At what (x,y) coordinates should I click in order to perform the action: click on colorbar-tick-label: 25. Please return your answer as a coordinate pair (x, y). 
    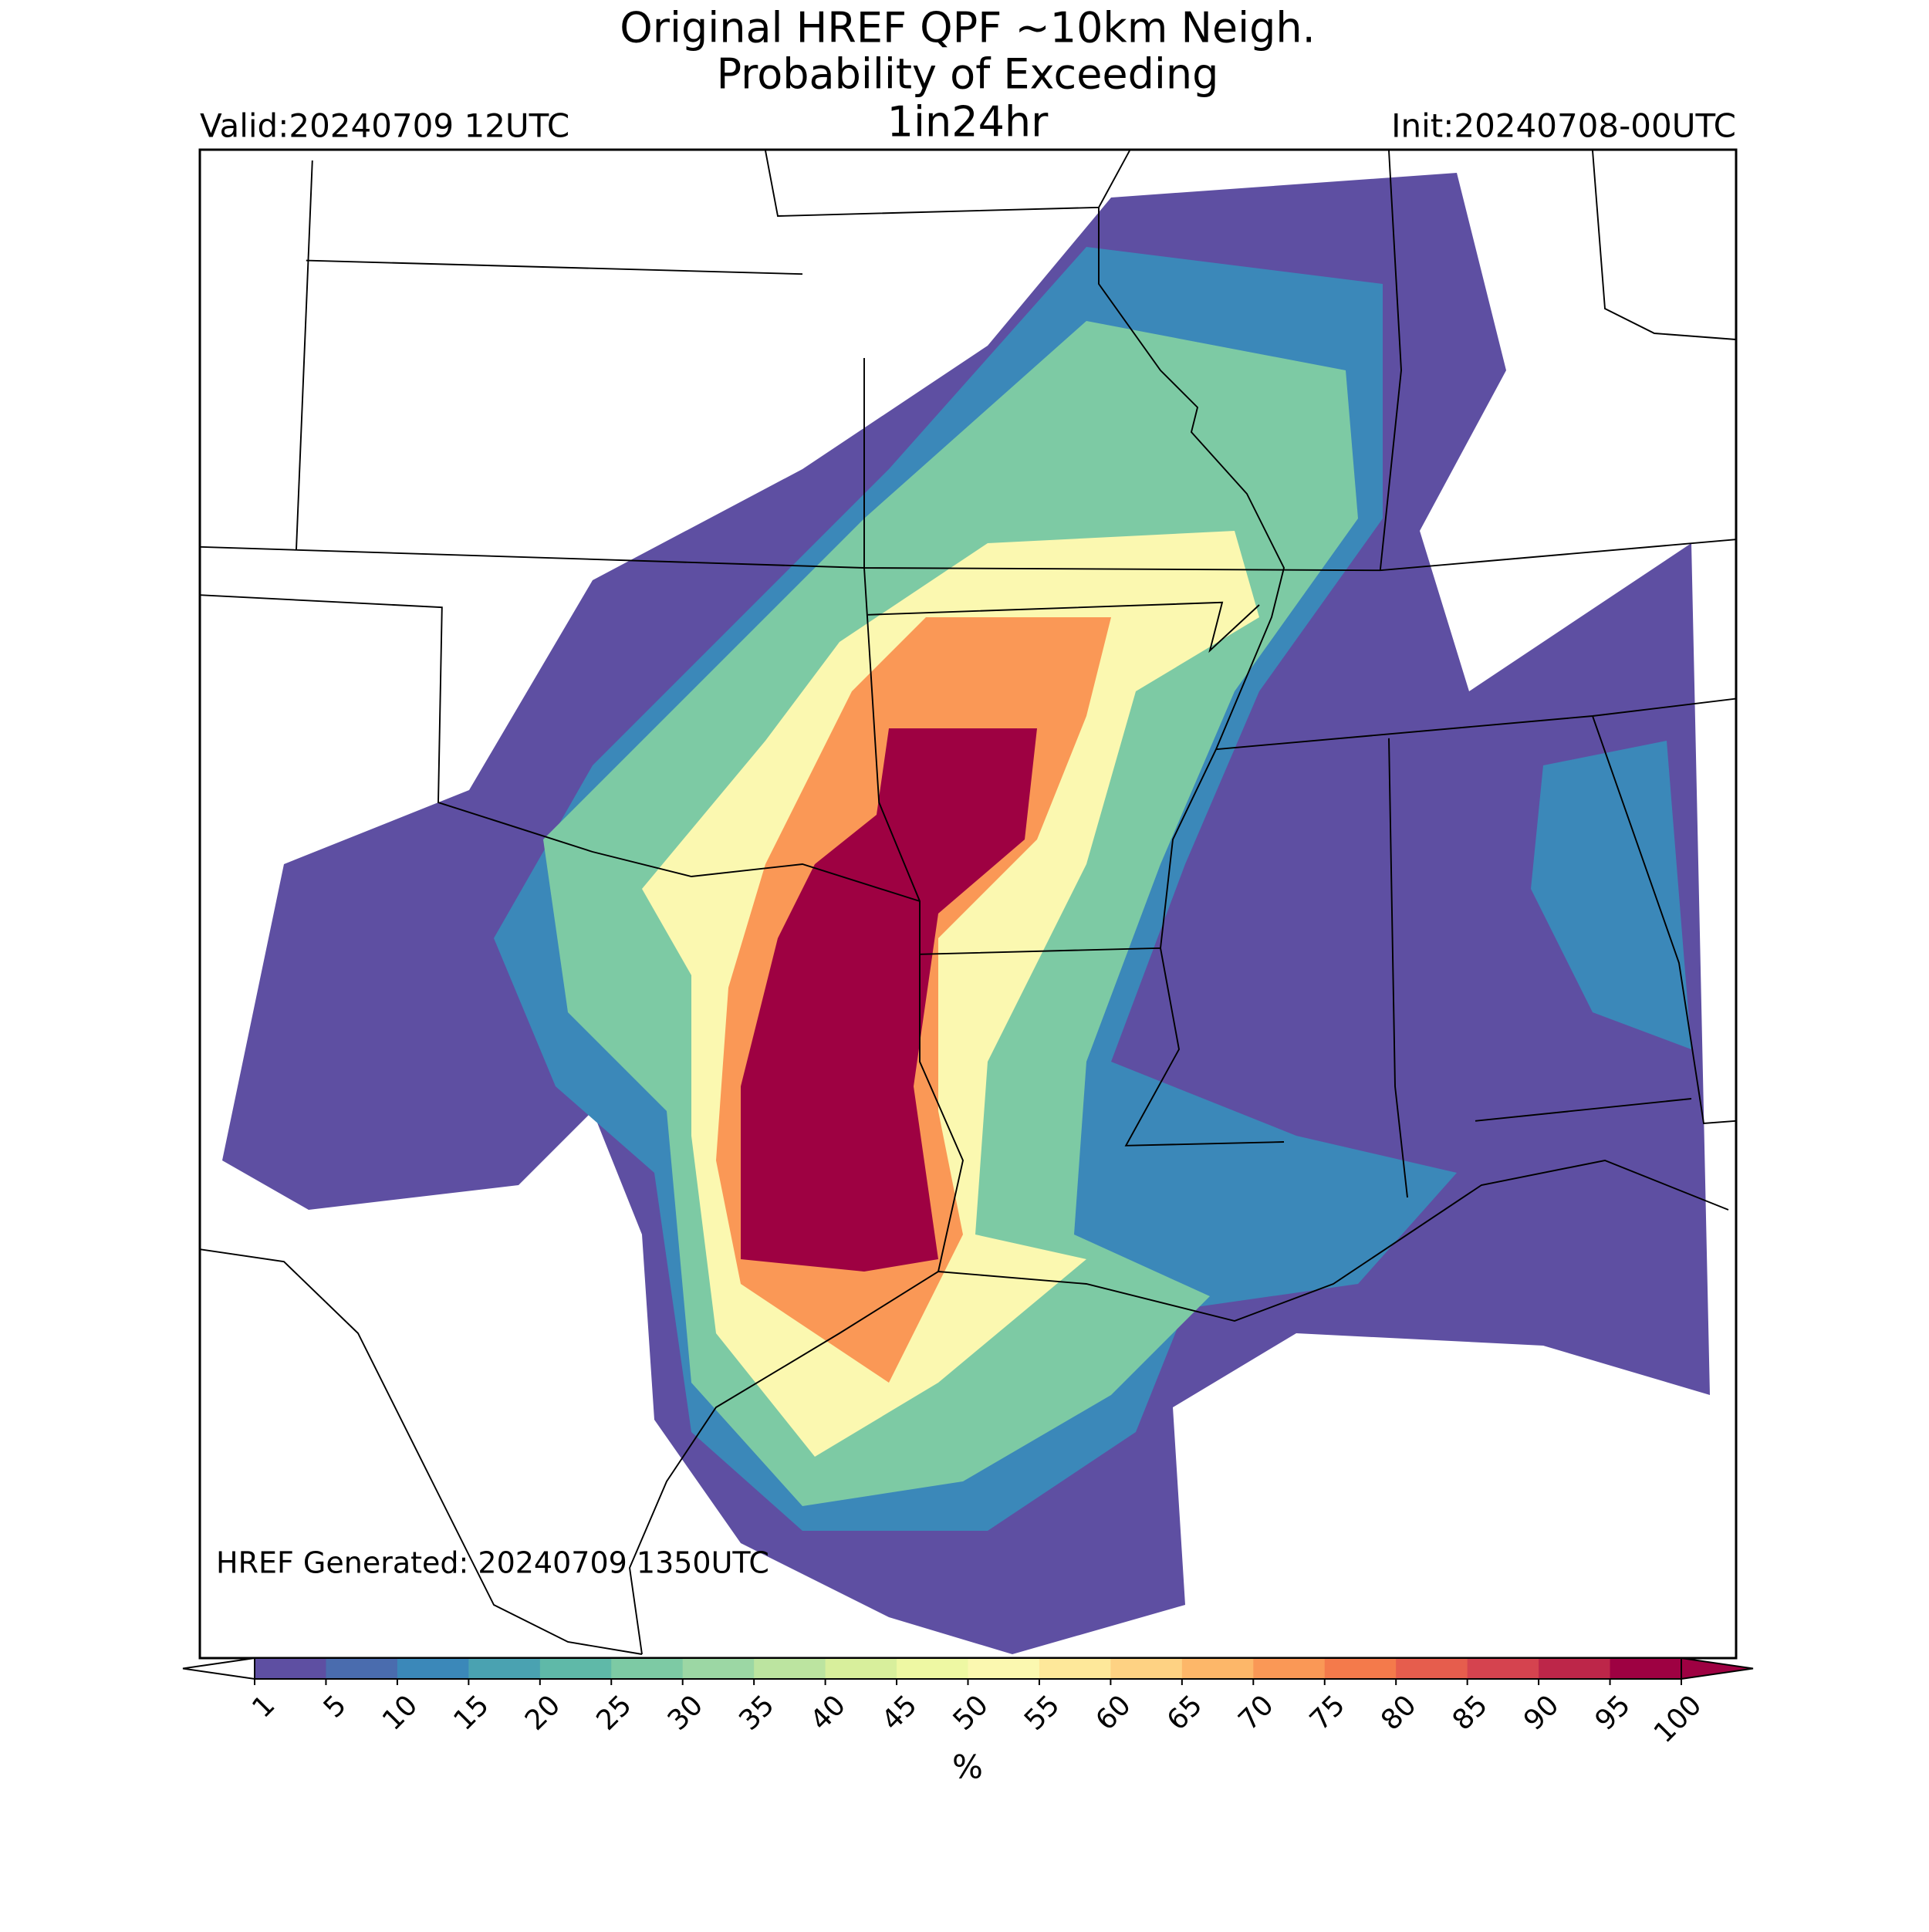
    Looking at the image, I should click on (613, 1712).